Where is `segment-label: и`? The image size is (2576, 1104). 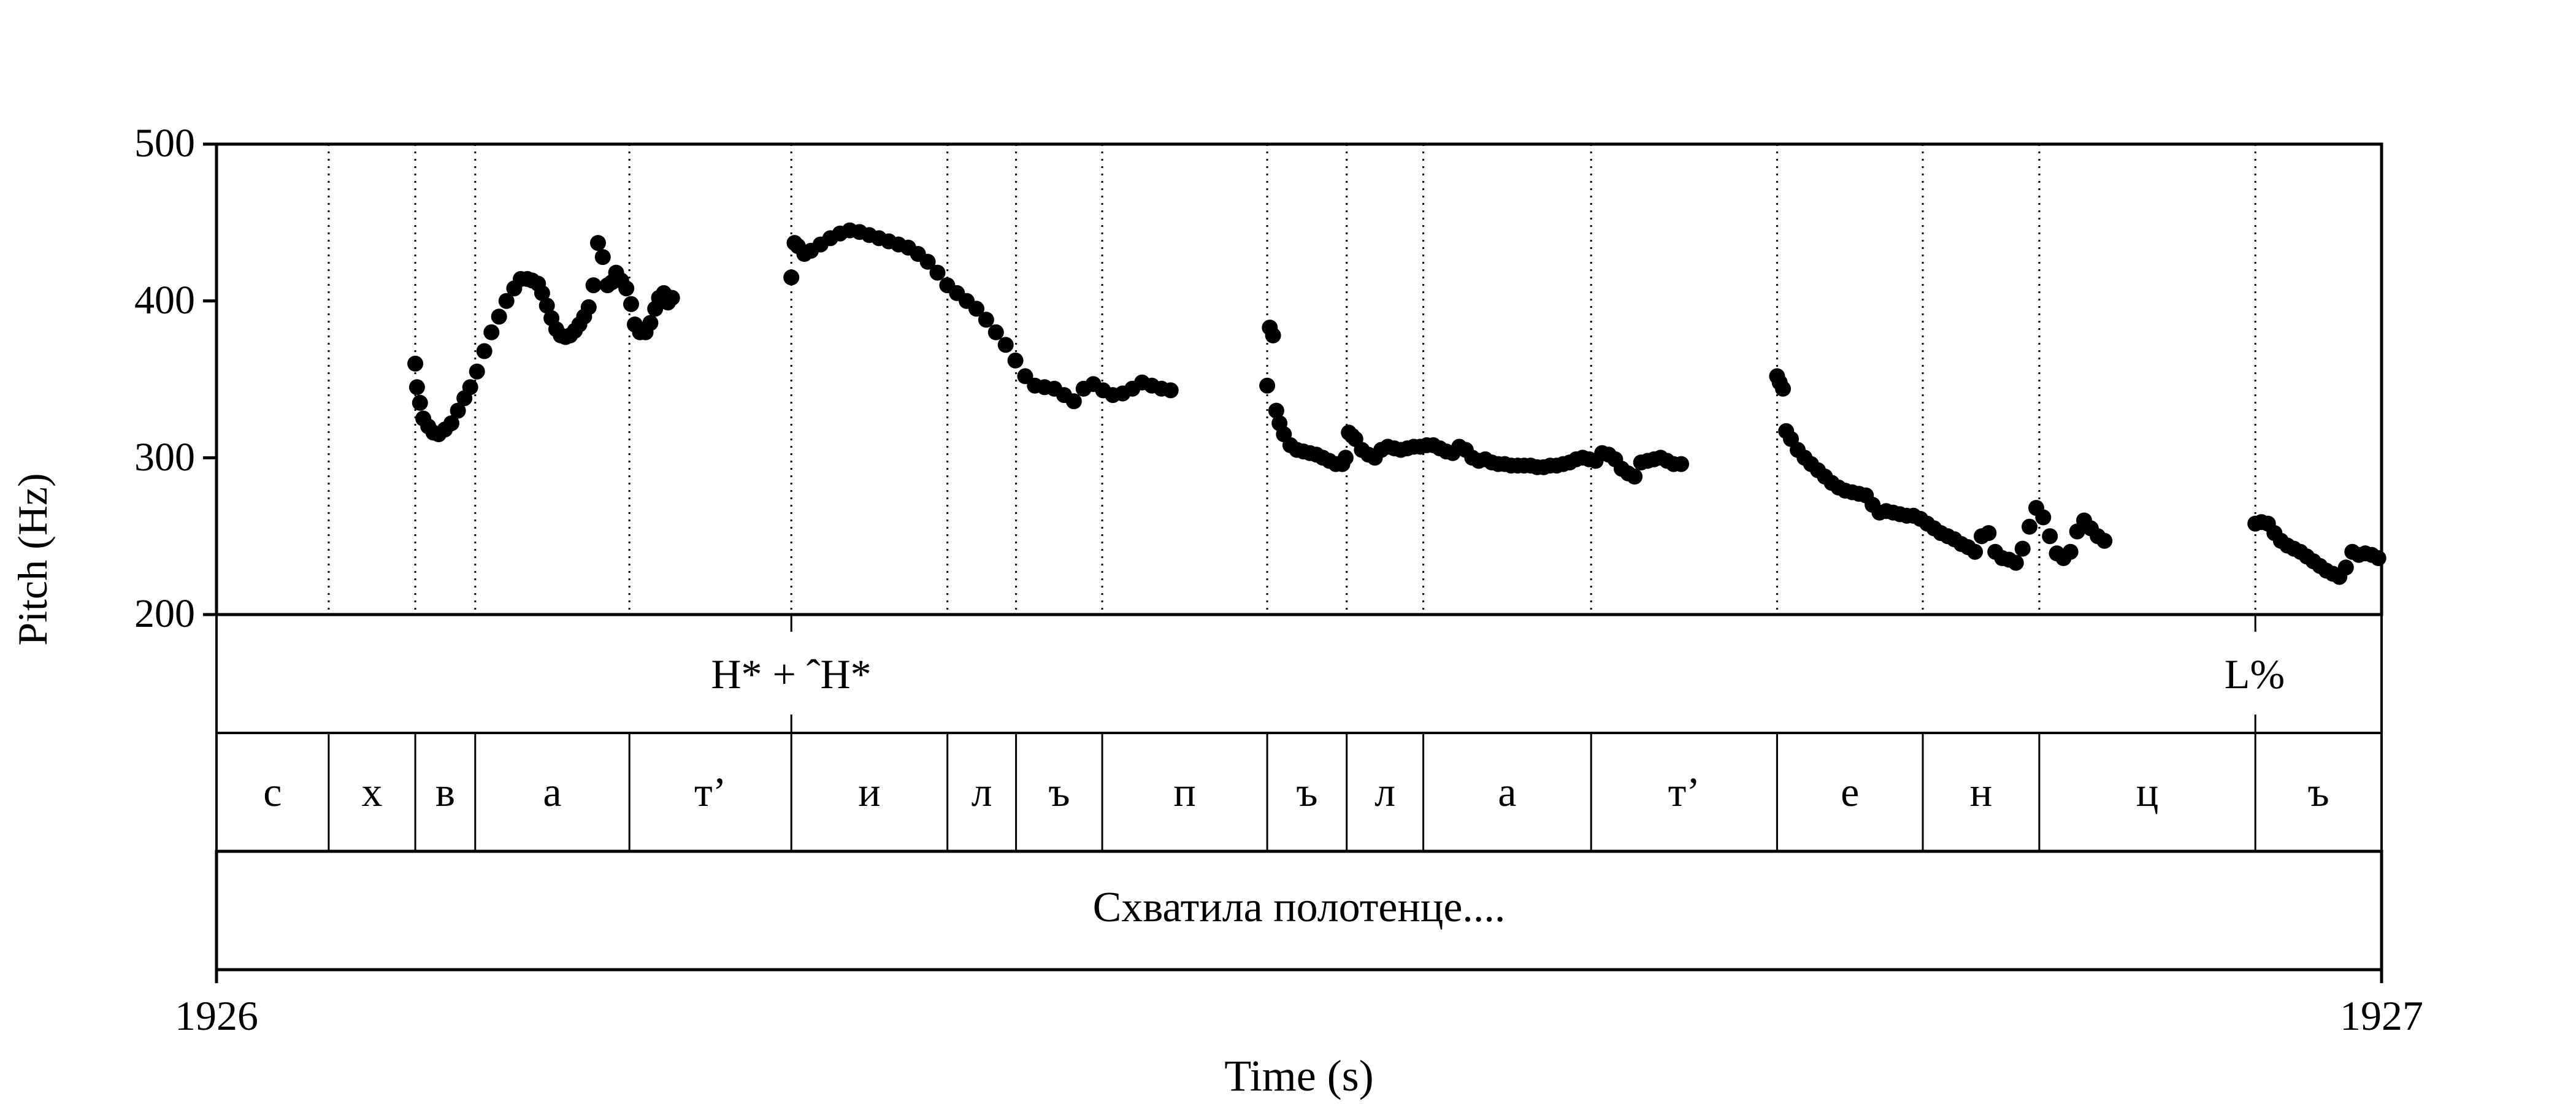
segment-label: и is located at coordinates (869, 792).